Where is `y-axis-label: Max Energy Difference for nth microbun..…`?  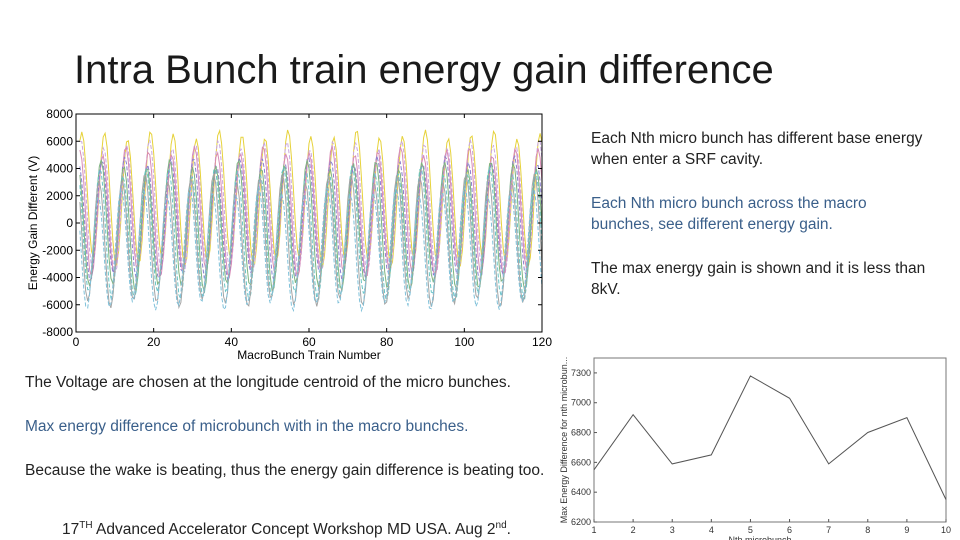 y-axis-label: Max Energy Difference for nth microbun..… is located at coordinates (564, 440).